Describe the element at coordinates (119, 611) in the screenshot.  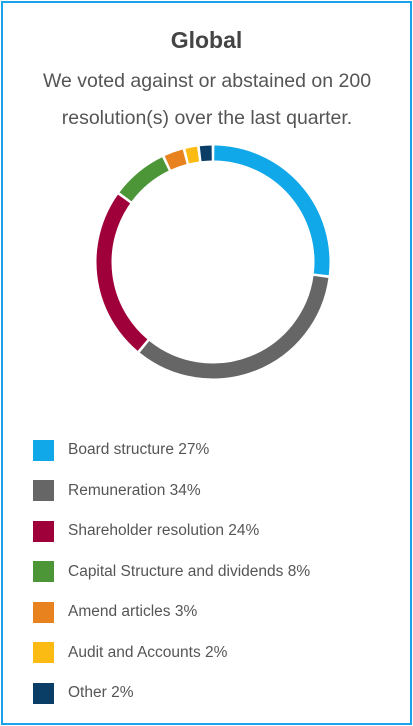
I see `legend-category: Amend articles` at that location.